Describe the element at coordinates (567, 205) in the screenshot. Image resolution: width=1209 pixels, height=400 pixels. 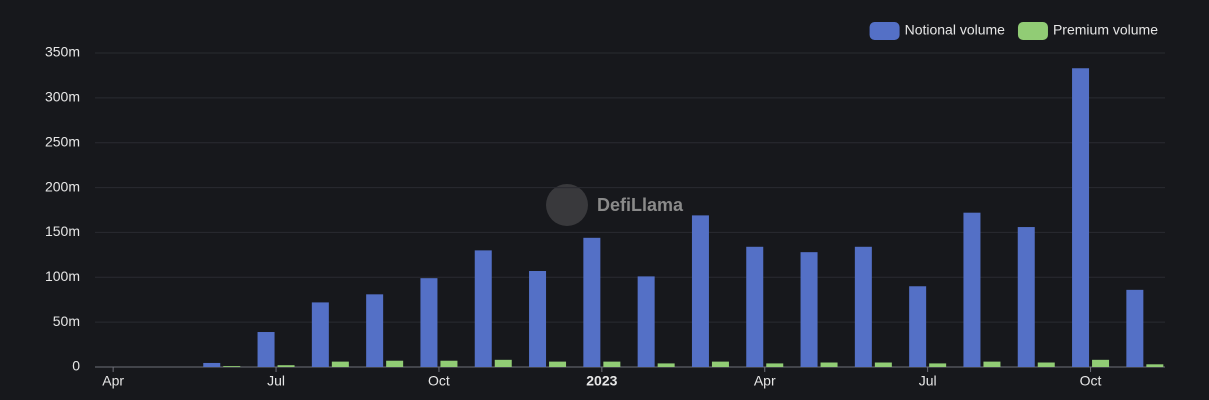
I see `watermark-logo` at that location.